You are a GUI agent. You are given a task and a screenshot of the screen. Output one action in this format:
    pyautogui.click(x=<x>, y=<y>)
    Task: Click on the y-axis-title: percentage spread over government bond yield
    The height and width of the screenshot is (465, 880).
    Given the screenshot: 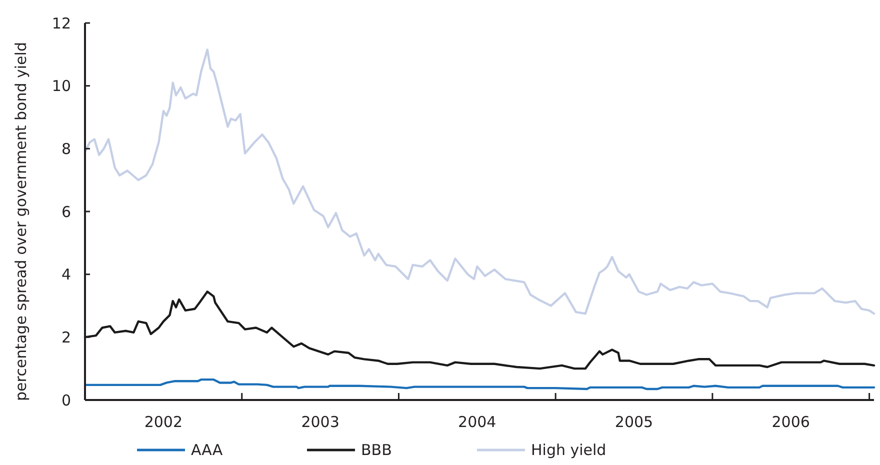 What is the action you would take?
    pyautogui.click(x=21, y=221)
    